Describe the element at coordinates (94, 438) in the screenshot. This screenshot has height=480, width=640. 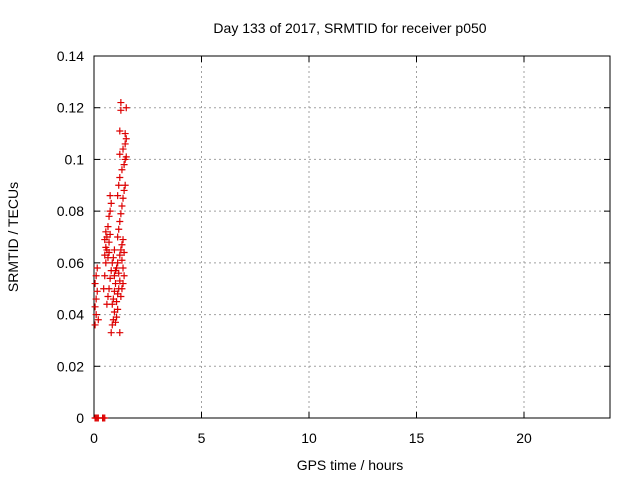
I see `x-tick-label: 0` at that location.